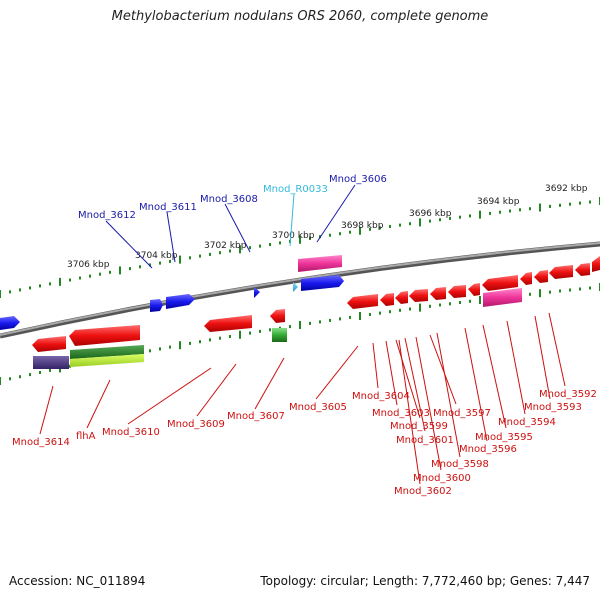 Image resolution: width=600 pixels, height=600 pixels. I want to click on gene-label: Mnod_3596, so click(488, 449).